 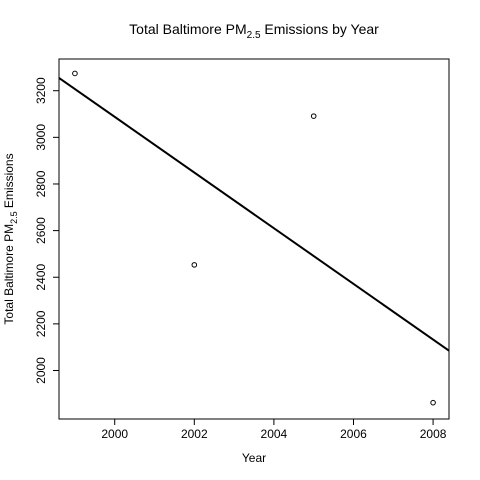 What do you see at coordinates (114, 434) in the screenshot?
I see `x-tick-label: 2000` at bounding box center [114, 434].